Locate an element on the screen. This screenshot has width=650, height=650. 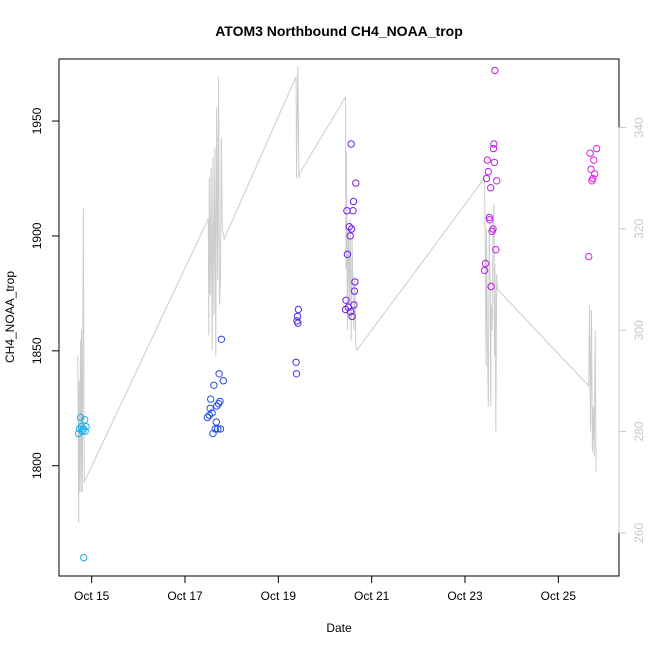
y-axis-label: CH4_NOAA_trop is located at coordinates (10, 317).